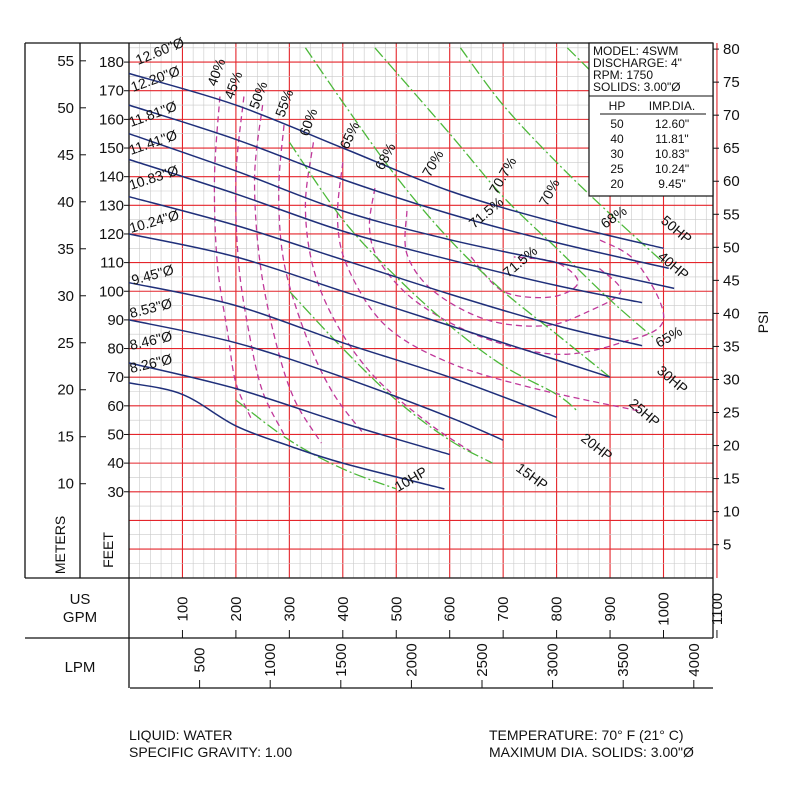 The image size is (800, 800). Describe the element at coordinates (111, 148) in the screenshot. I see `feet-tick-label: 150` at that location.